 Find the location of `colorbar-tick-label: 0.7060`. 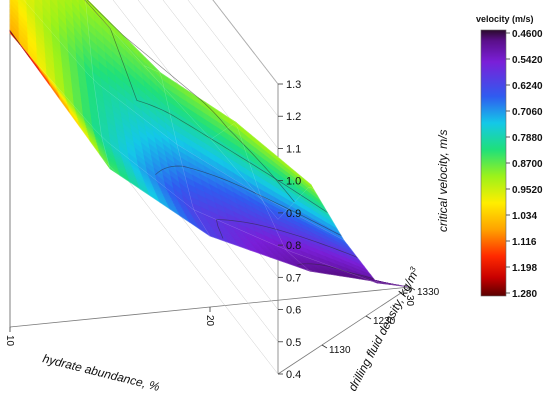

colorbar-tick-label: 0.7060 is located at coordinates (527, 112).